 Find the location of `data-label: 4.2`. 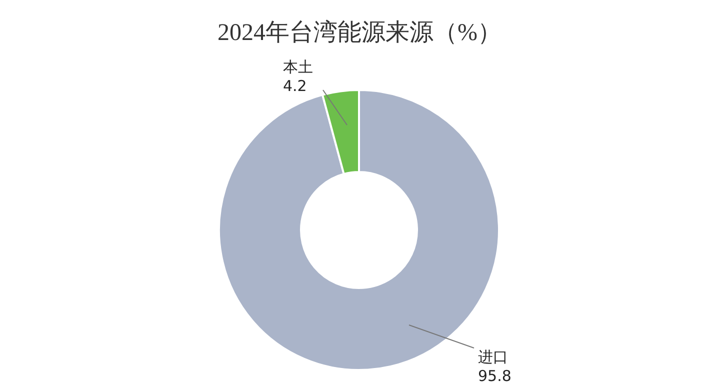

data-label: 4.2 is located at coordinates (295, 86).